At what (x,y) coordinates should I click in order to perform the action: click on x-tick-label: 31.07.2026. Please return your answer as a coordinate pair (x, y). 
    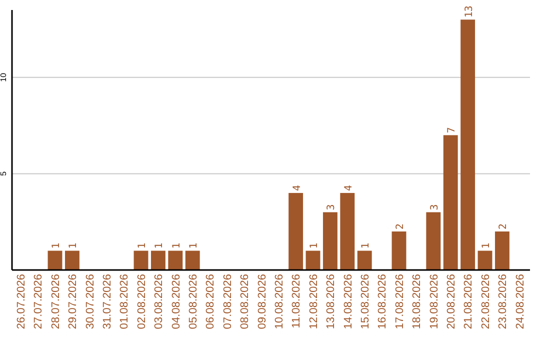
    Looking at the image, I should click on (107, 302).